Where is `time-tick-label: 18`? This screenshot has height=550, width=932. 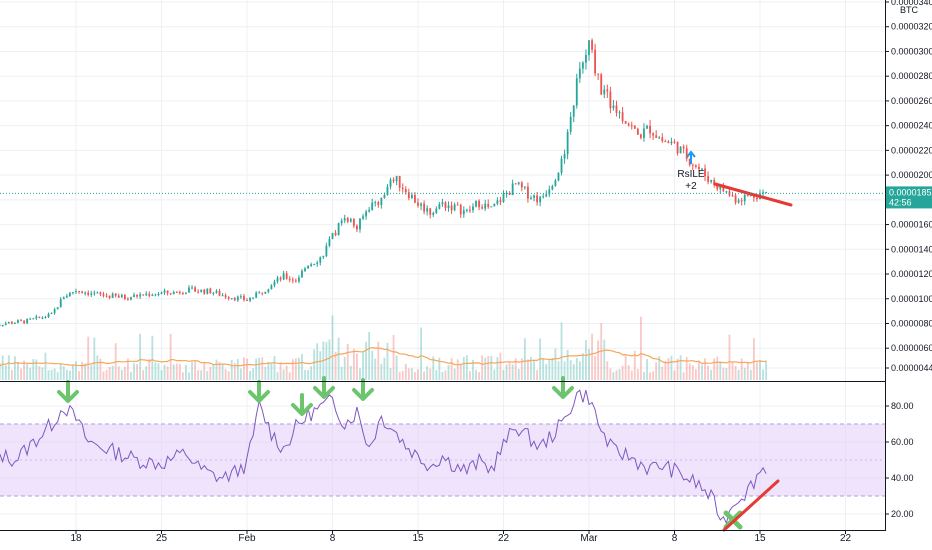 time-tick-label: 18 is located at coordinates (76, 538).